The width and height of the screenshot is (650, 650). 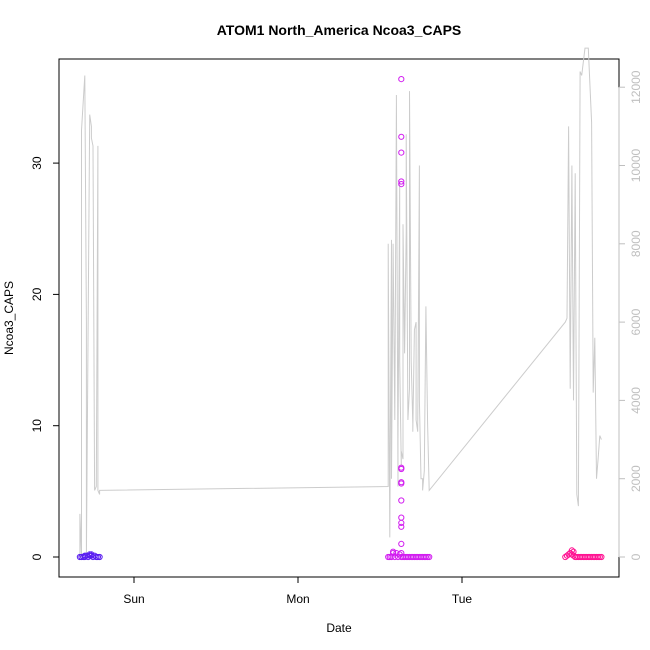 I want to click on x-tick-label: Mon, so click(x=297, y=599).